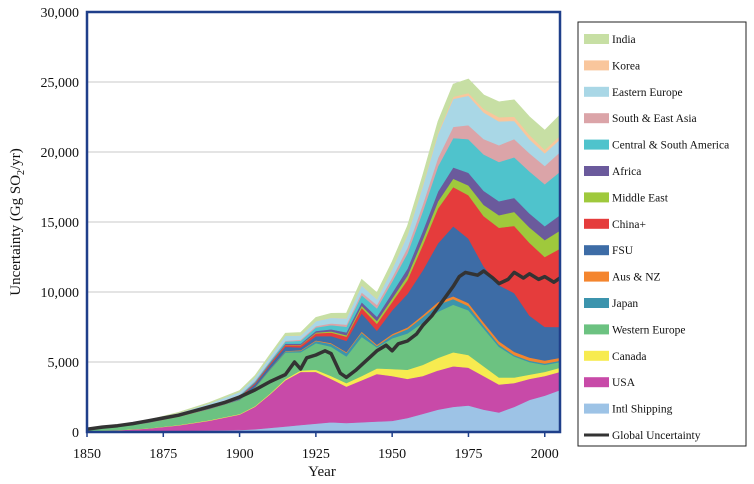 The height and width of the screenshot is (484, 754). Describe the element at coordinates (545, 454) in the screenshot. I see `x-tick-label: 2000` at that location.